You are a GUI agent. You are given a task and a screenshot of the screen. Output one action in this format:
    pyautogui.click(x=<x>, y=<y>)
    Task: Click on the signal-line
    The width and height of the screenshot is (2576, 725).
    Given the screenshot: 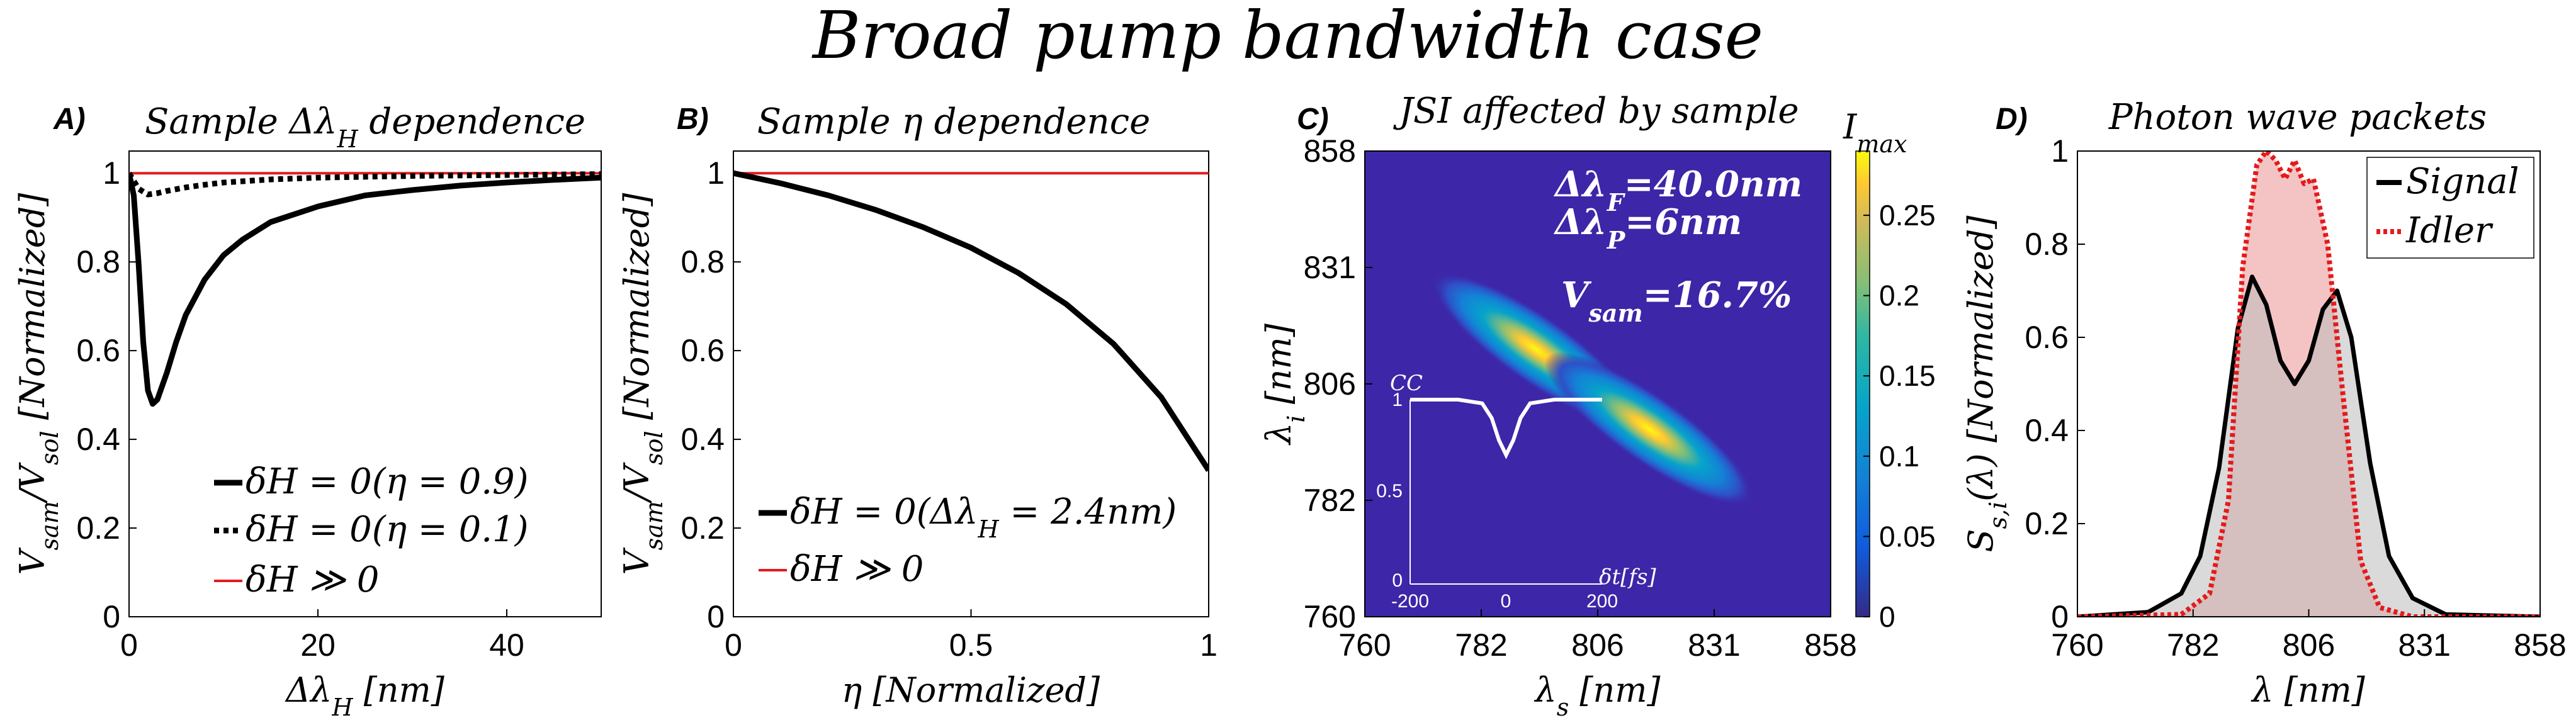 What is the action you would take?
    pyautogui.click(x=2308, y=445)
    